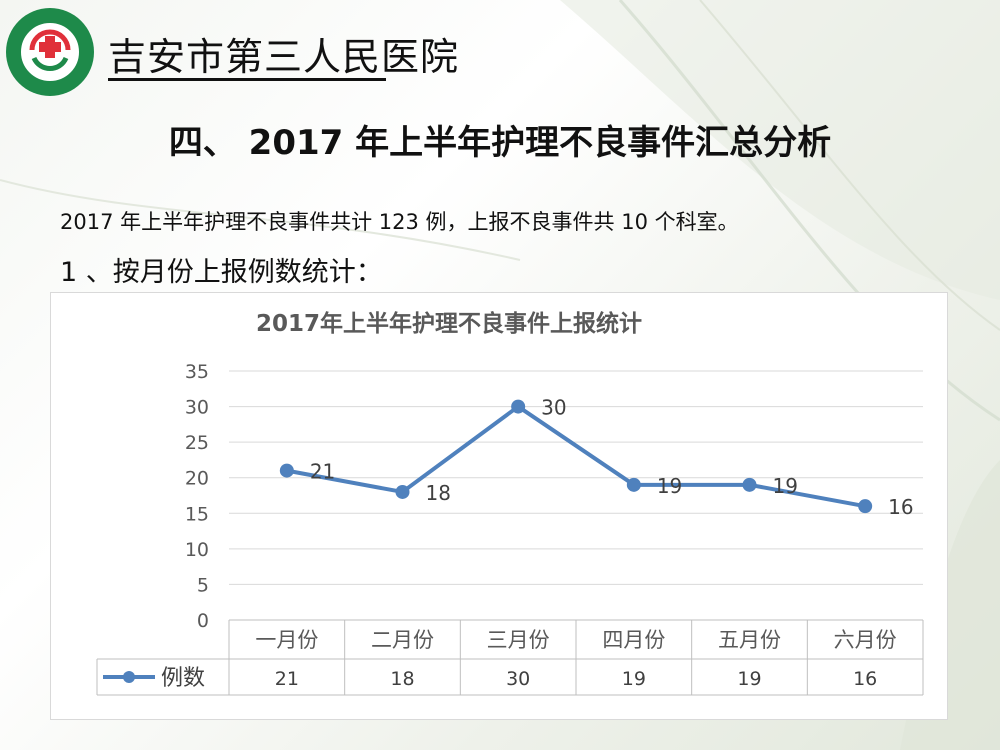  Describe the element at coordinates (749, 640) in the screenshot. I see `x-category-label: 五月份` at that location.